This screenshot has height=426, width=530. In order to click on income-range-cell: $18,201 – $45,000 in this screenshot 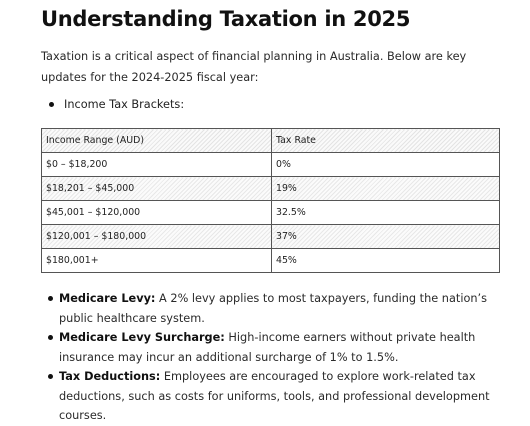, I will do `click(156, 188)`.